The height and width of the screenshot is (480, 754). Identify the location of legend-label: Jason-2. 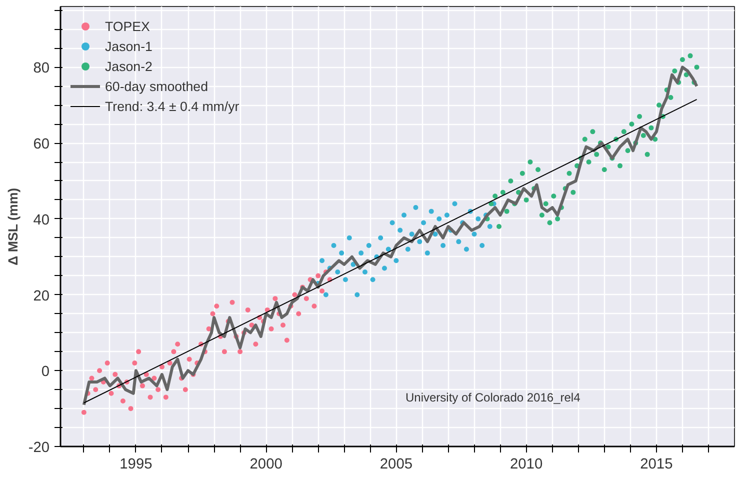
(128, 66).